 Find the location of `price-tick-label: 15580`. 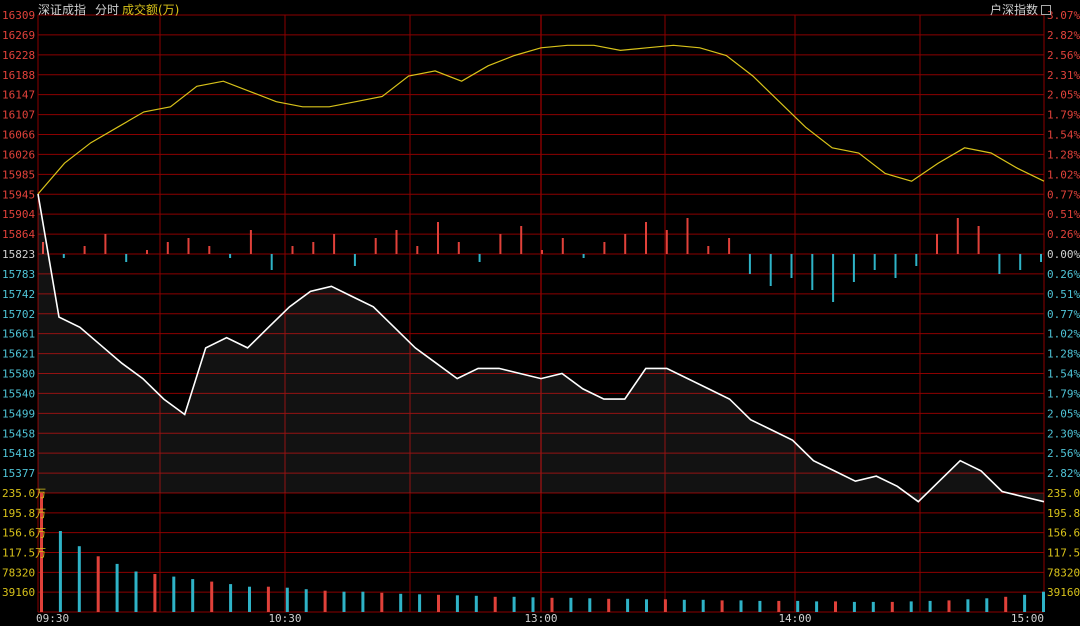

price-tick-label: 15580 is located at coordinates (18, 374).